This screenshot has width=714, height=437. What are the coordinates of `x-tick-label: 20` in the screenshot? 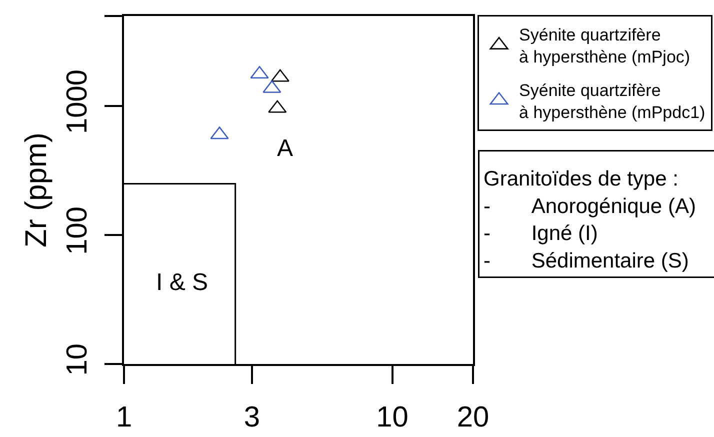 It's located at (473, 418).